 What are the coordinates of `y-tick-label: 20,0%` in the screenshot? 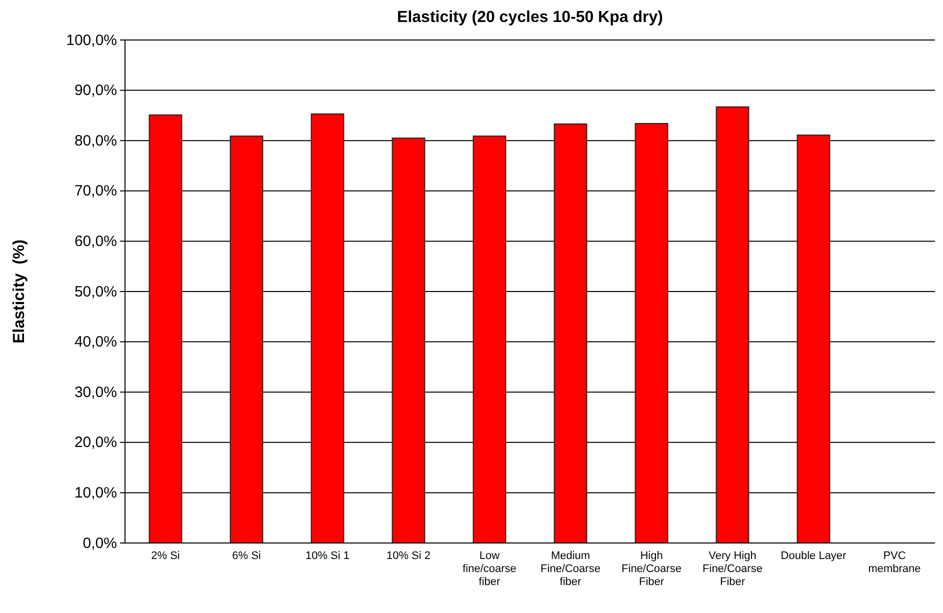 It's located at (95, 443).